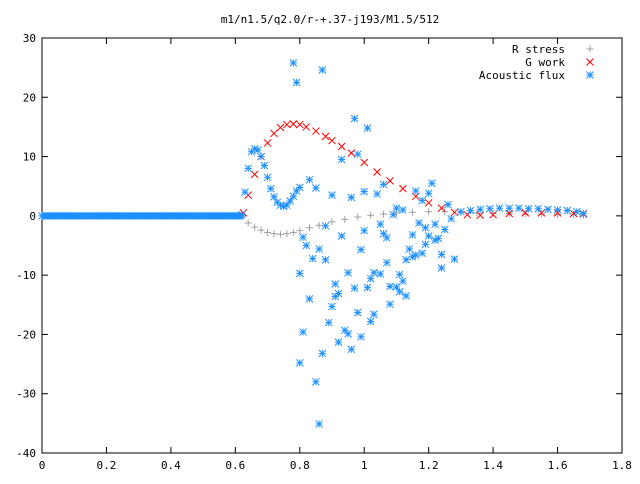 This screenshot has width=640, height=484. I want to click on y-tick-label: -20, so click(26, 334).